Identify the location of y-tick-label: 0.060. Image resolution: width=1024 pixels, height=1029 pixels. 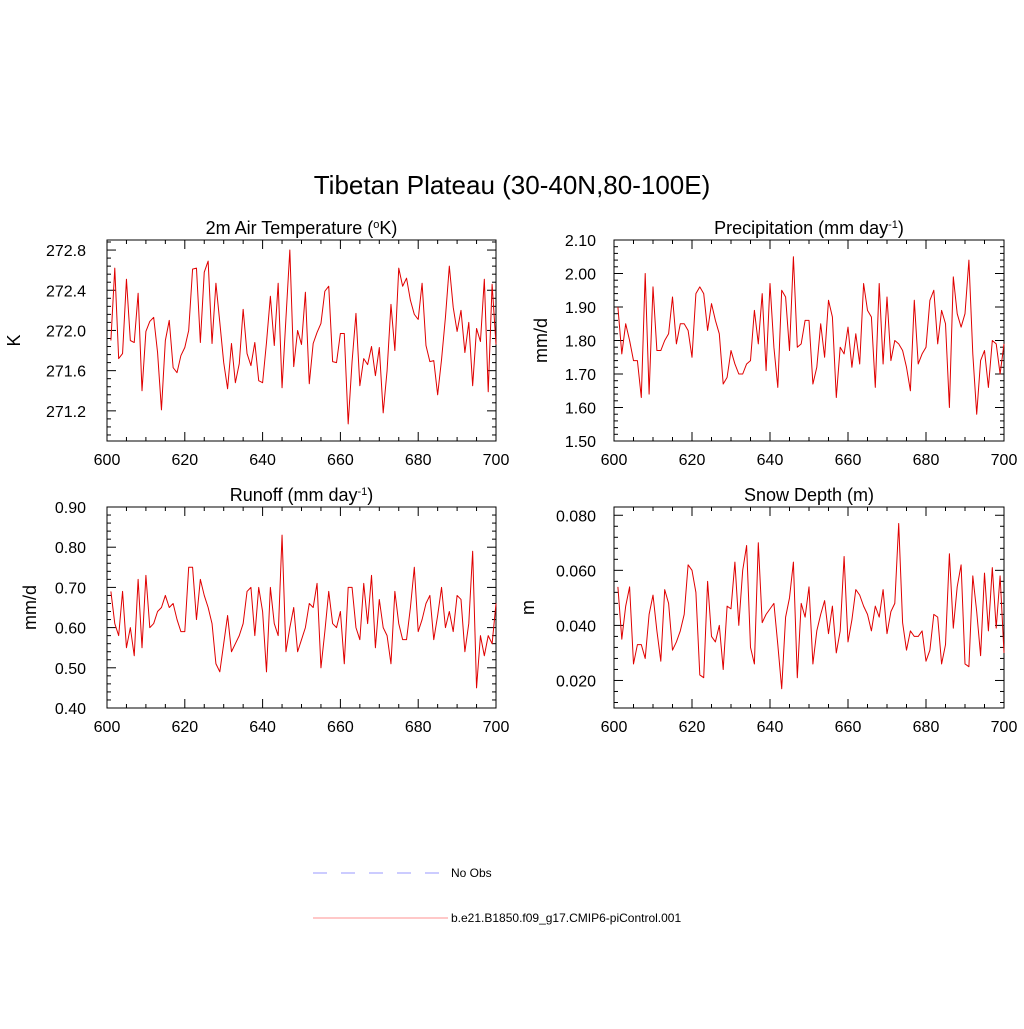
(576, 571).